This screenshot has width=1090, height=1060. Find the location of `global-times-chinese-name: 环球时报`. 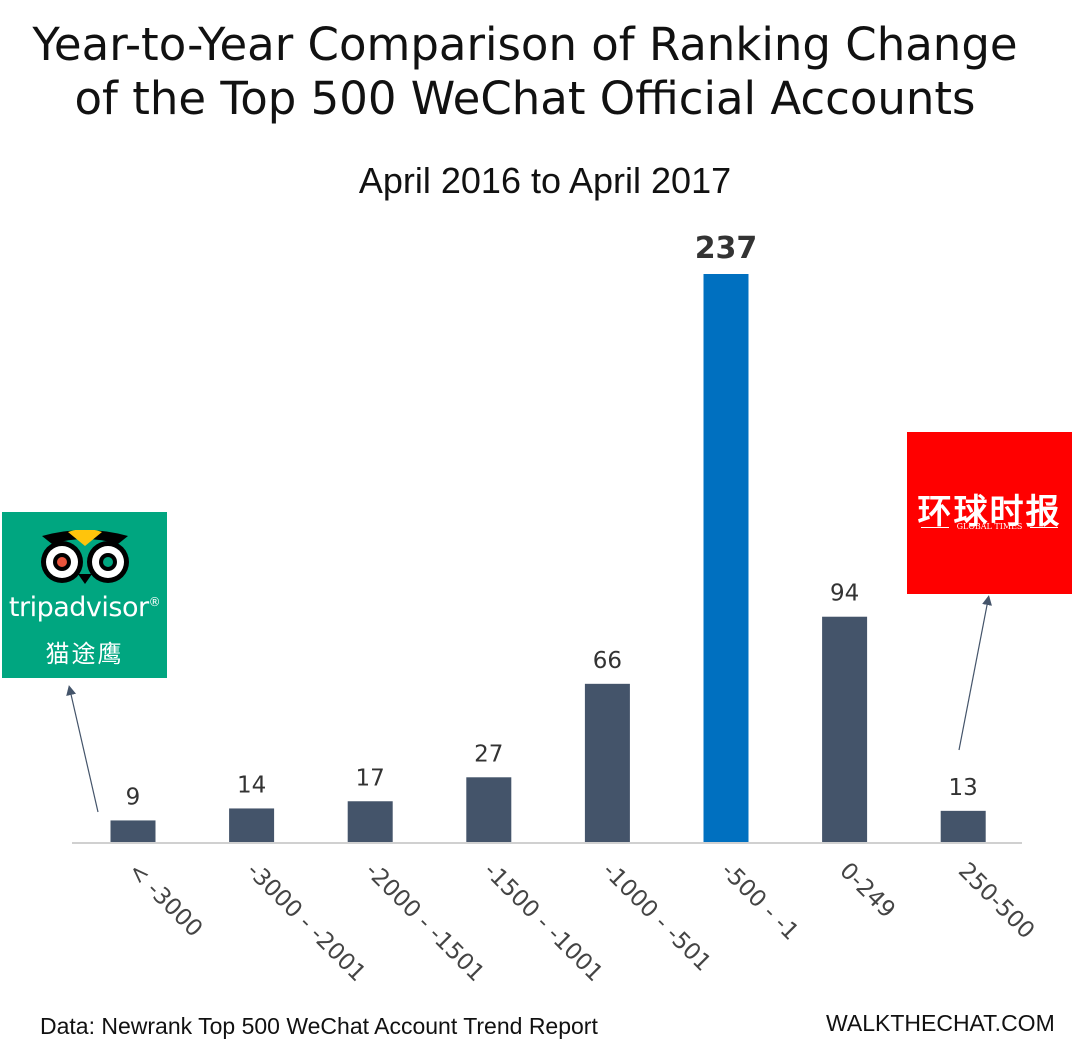

global-times-chinese-name: 环球时报 is located at coordinates (989, 512).